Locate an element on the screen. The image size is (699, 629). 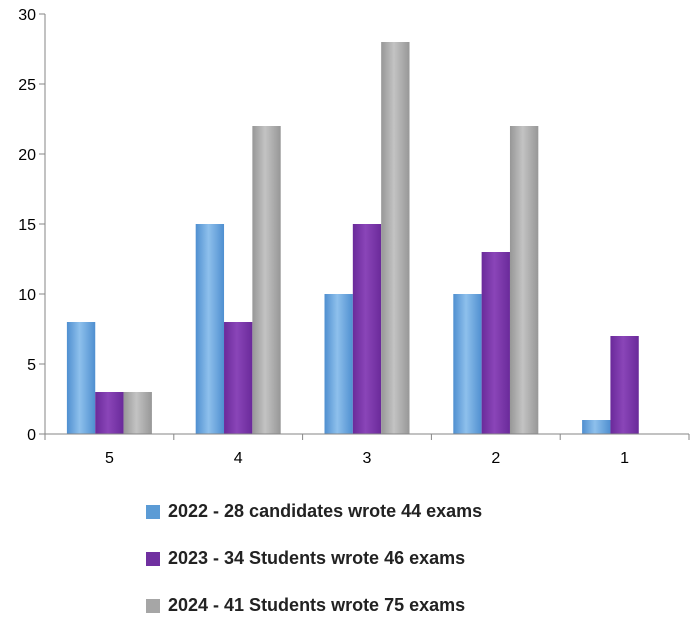
y-tick-label: 0 is located at coordinates (31, 435).